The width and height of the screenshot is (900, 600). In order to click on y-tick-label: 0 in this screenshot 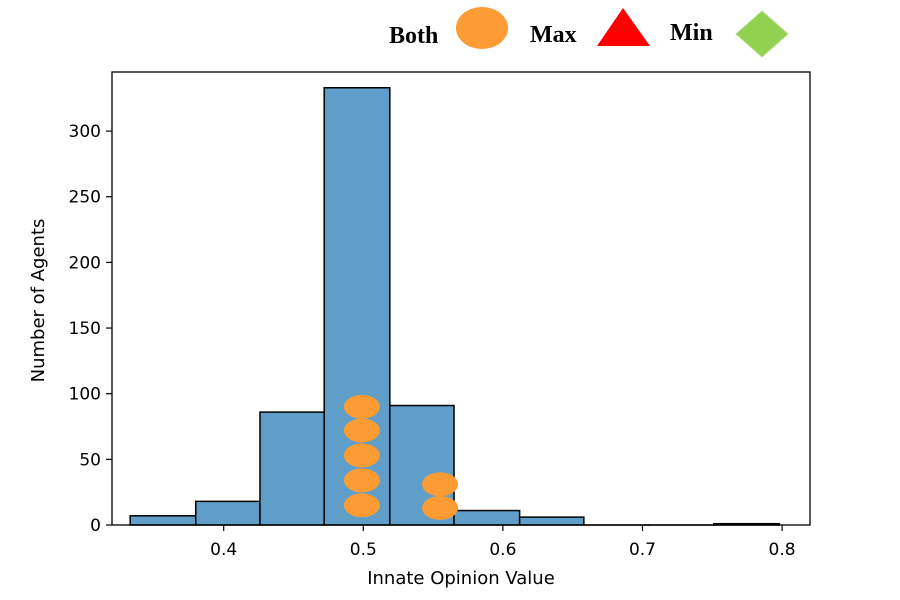, I will do `click(95, 526)`.